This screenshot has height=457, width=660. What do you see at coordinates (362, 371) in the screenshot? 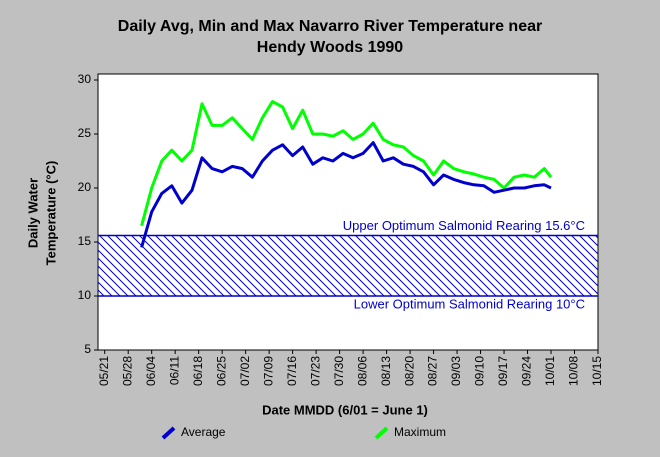
I see `x-tick-label: 08/06` at bounding box center [362, 371].